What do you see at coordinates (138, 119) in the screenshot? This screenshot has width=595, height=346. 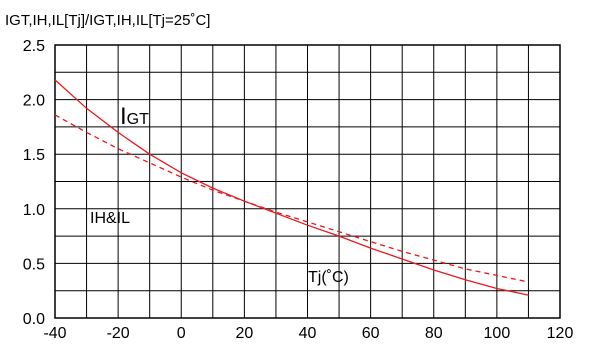 I see `igt-label-sub: GT` at bounding box center [138, 119].